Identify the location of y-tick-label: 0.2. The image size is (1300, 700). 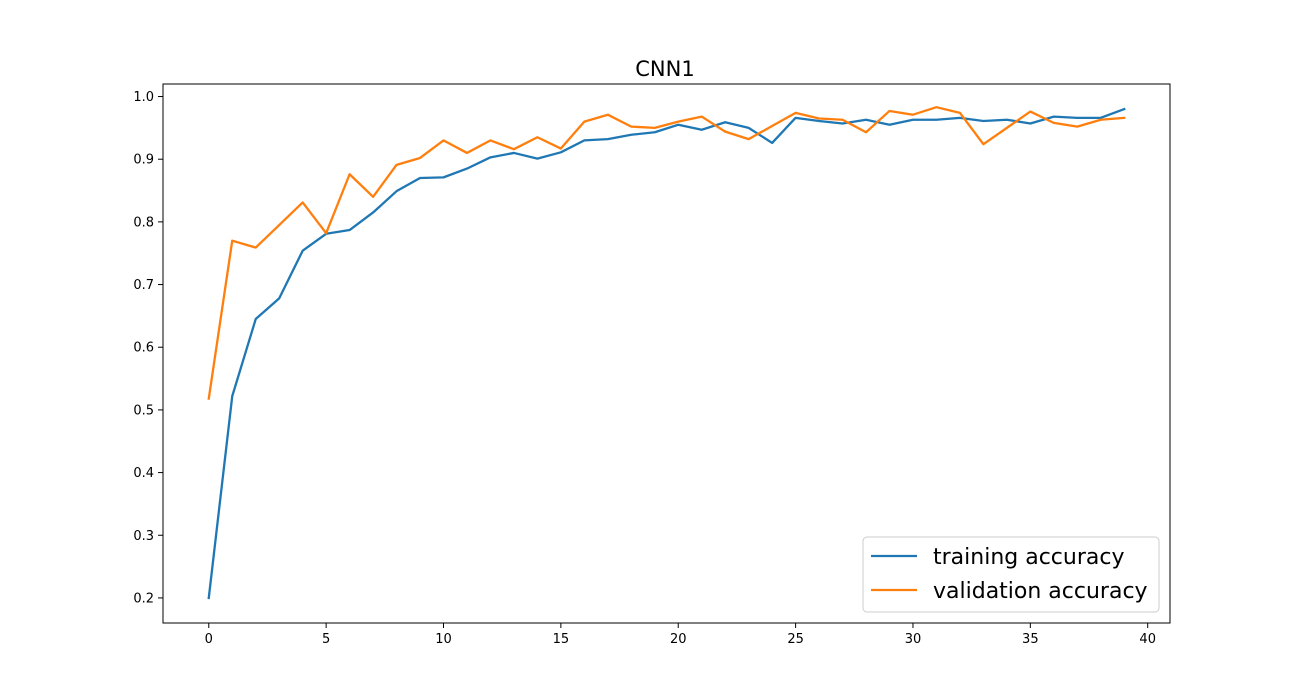
(143, 598).